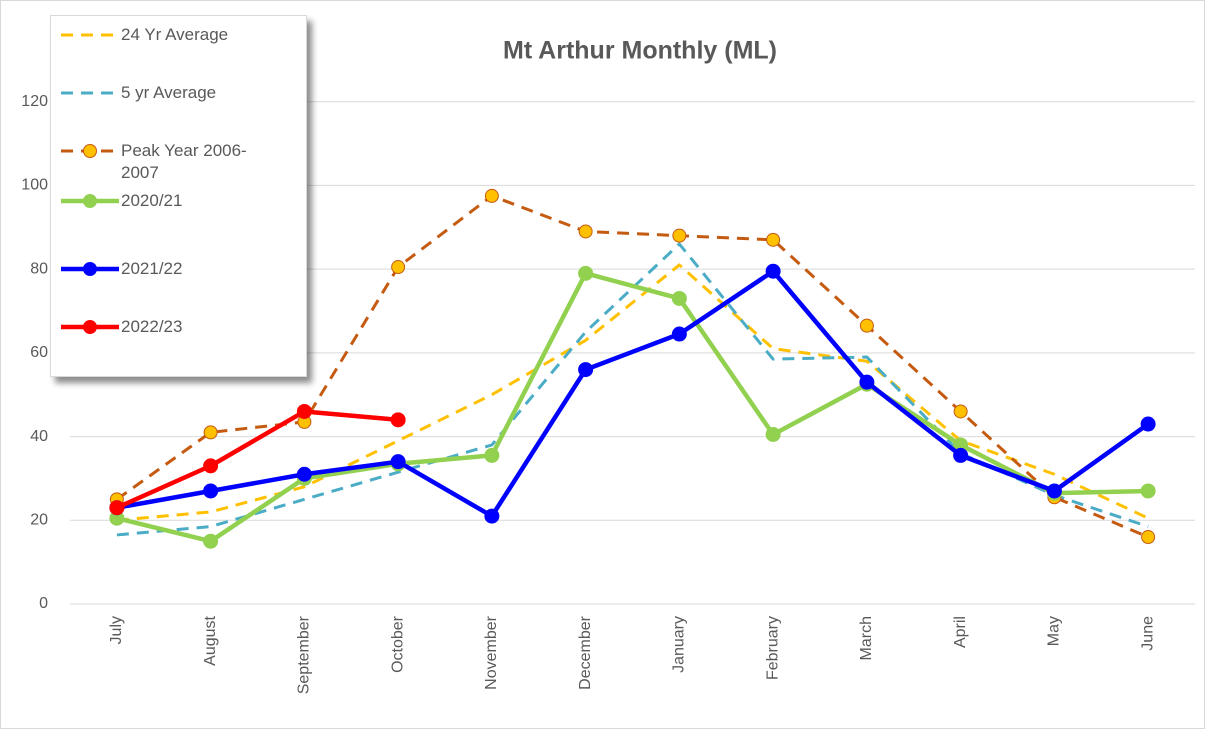 The height and width of the screenshot is (729, 1205). I want to click on y-tick-label: 0, so click(43, 603).